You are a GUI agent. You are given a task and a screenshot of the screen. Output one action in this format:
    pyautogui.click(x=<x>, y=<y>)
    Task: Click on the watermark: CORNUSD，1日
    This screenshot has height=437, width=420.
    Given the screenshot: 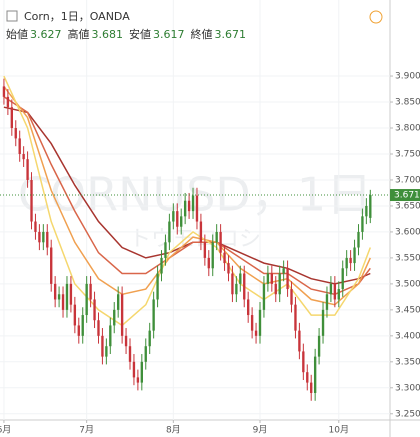 What is the action you would take?
    pyautogui.click(x=195, y=195)
    